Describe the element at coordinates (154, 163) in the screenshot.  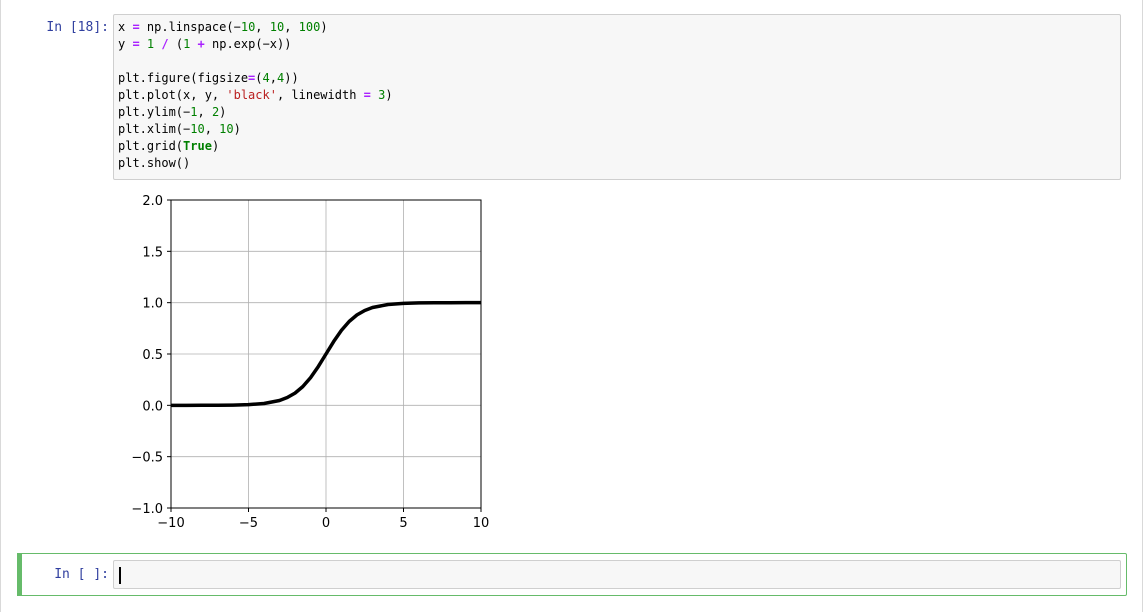
I see `code-token: plt.show()` at that location.